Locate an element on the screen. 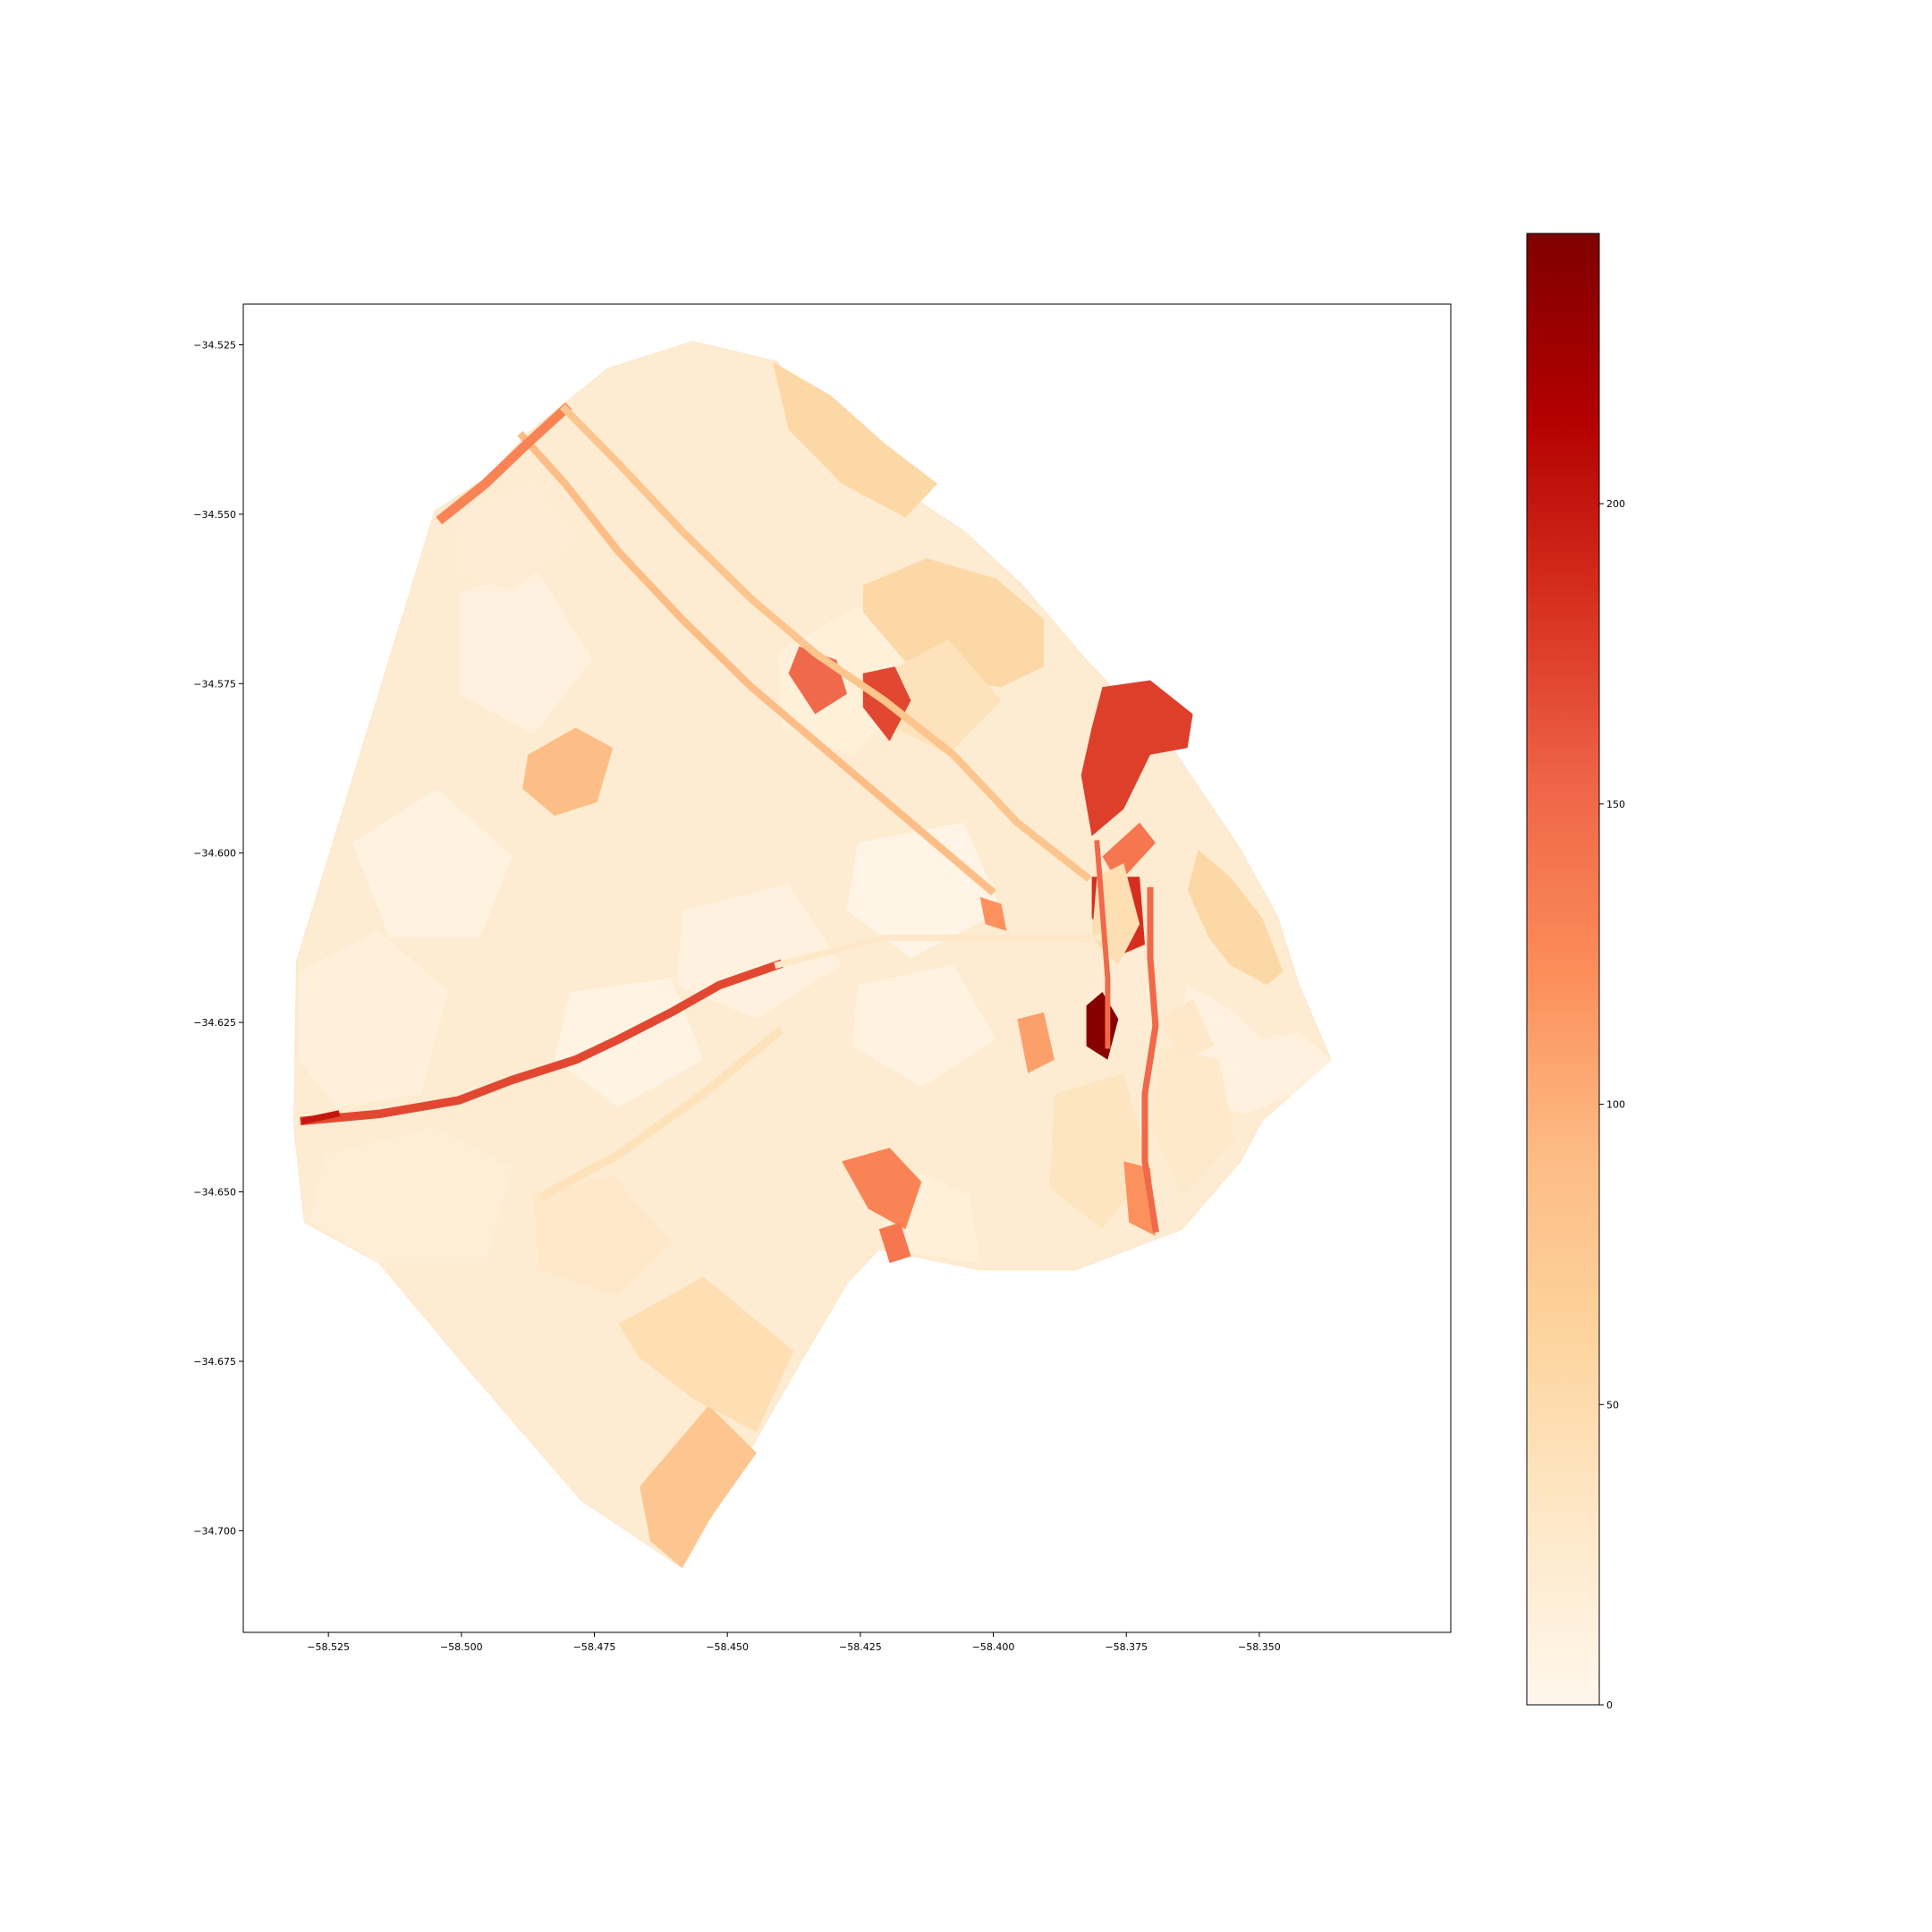  y-tick-label: −34.550 is located at coordinates (214, 515).